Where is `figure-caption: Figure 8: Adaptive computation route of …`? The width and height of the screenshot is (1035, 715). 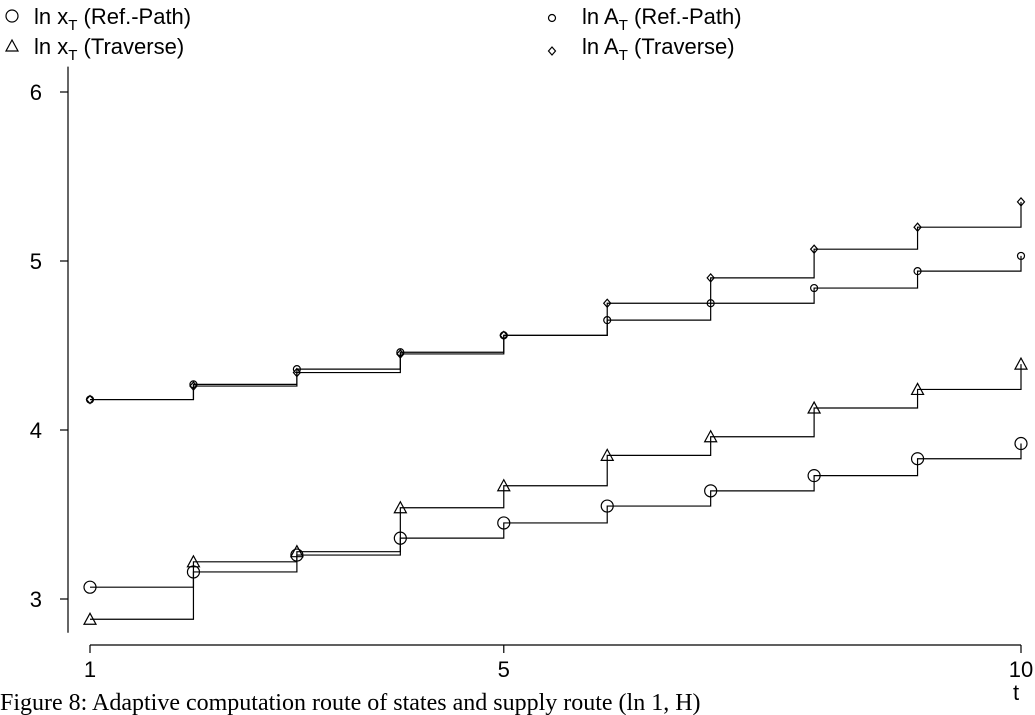
figure-caption: Figure 8: Adaptive computation route of … is located at coordinates (350, 702).